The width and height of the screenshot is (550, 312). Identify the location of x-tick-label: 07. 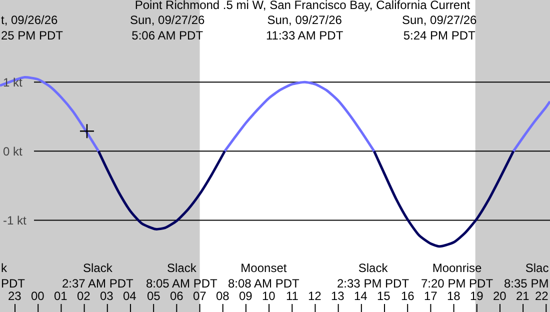
(200, 296).